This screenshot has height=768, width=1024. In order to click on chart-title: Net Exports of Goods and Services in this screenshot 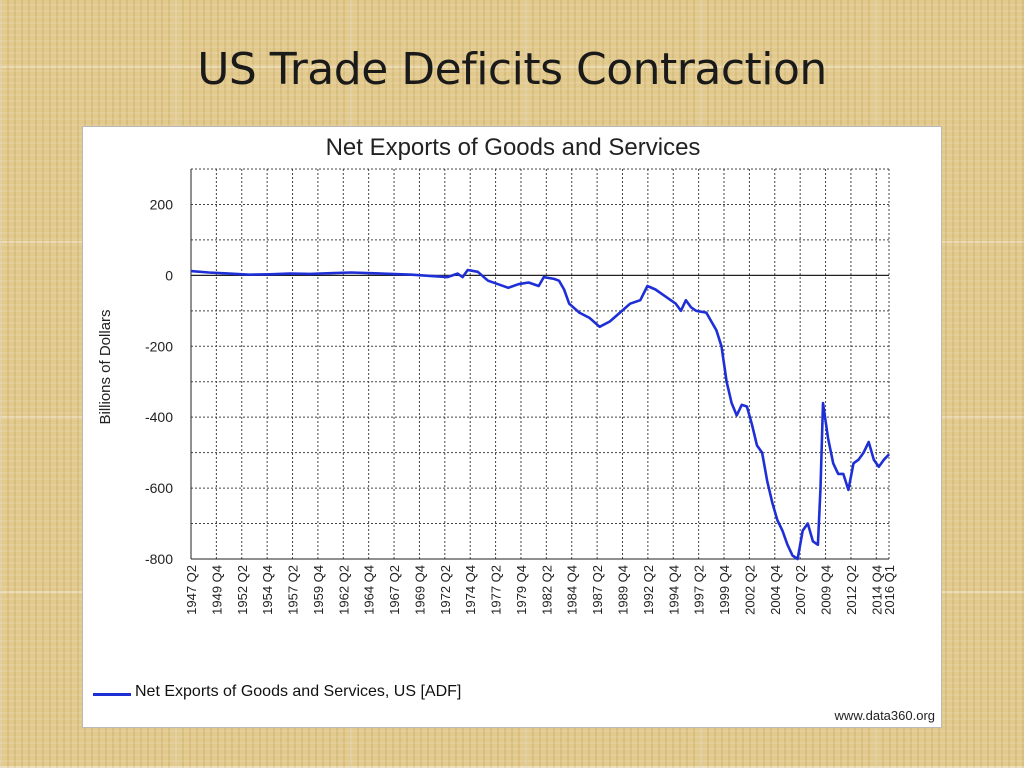, I will do `click(513, 147)`.